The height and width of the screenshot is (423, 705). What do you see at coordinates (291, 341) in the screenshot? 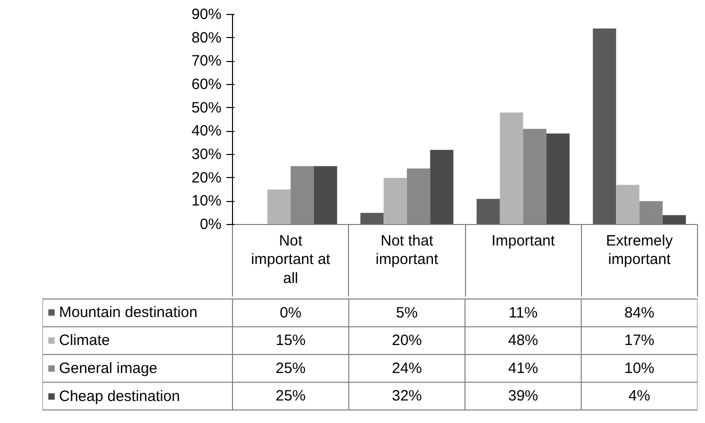
I see `data-label: 15%` at bounding box center [291, 341].